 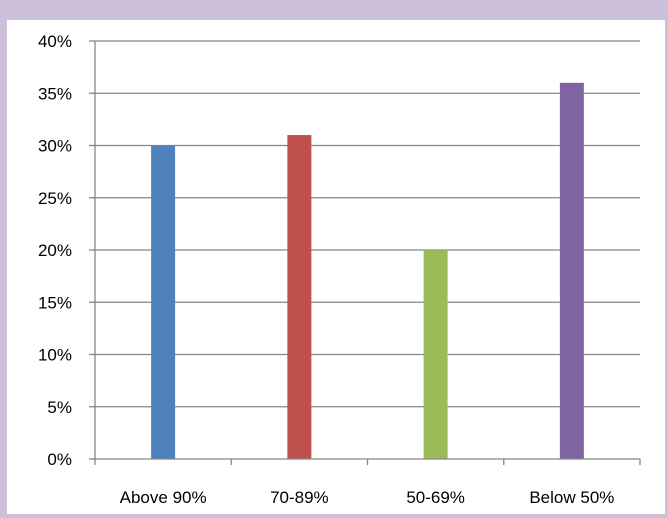 I want to click on bar-below-50-, so click(x=571, y=271).